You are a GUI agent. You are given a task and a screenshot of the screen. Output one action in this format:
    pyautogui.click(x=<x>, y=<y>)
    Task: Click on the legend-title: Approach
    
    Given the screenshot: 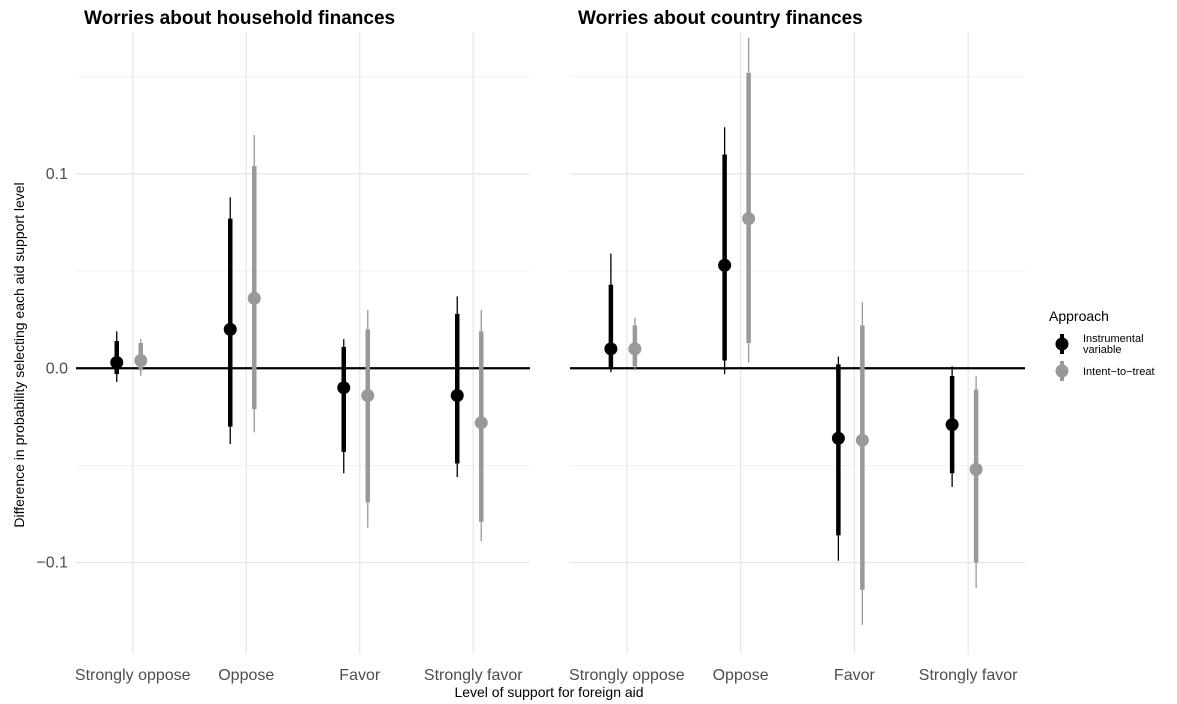 What is the action you would take?
    pyautogui.click(x=1079, y=316)
    